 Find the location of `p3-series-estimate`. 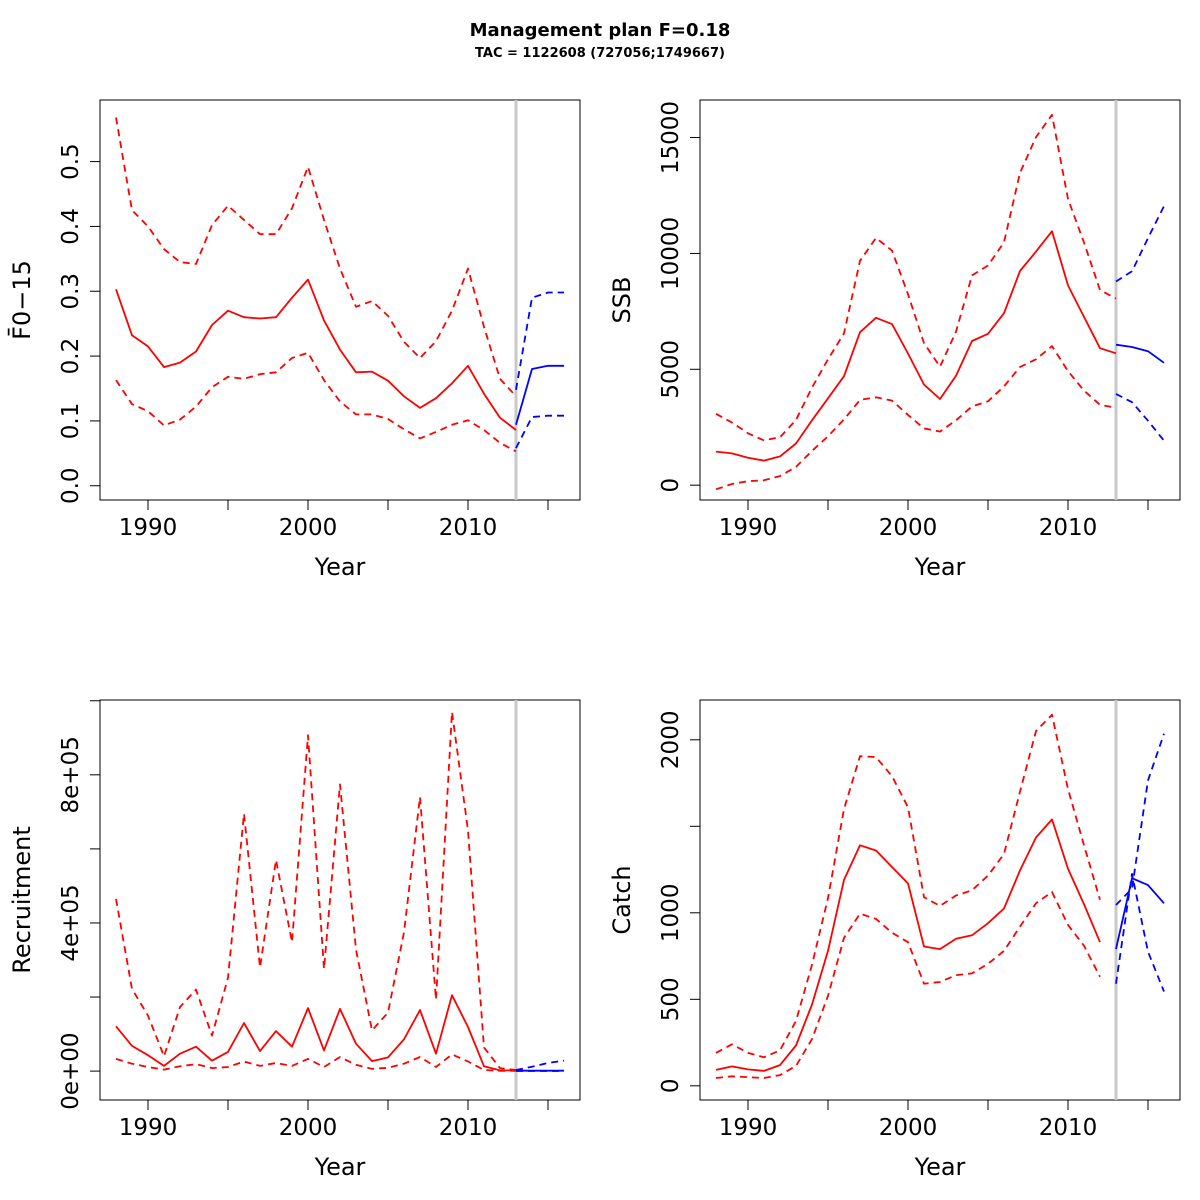

p3-series-estimate is located at coordinates (908, 945).